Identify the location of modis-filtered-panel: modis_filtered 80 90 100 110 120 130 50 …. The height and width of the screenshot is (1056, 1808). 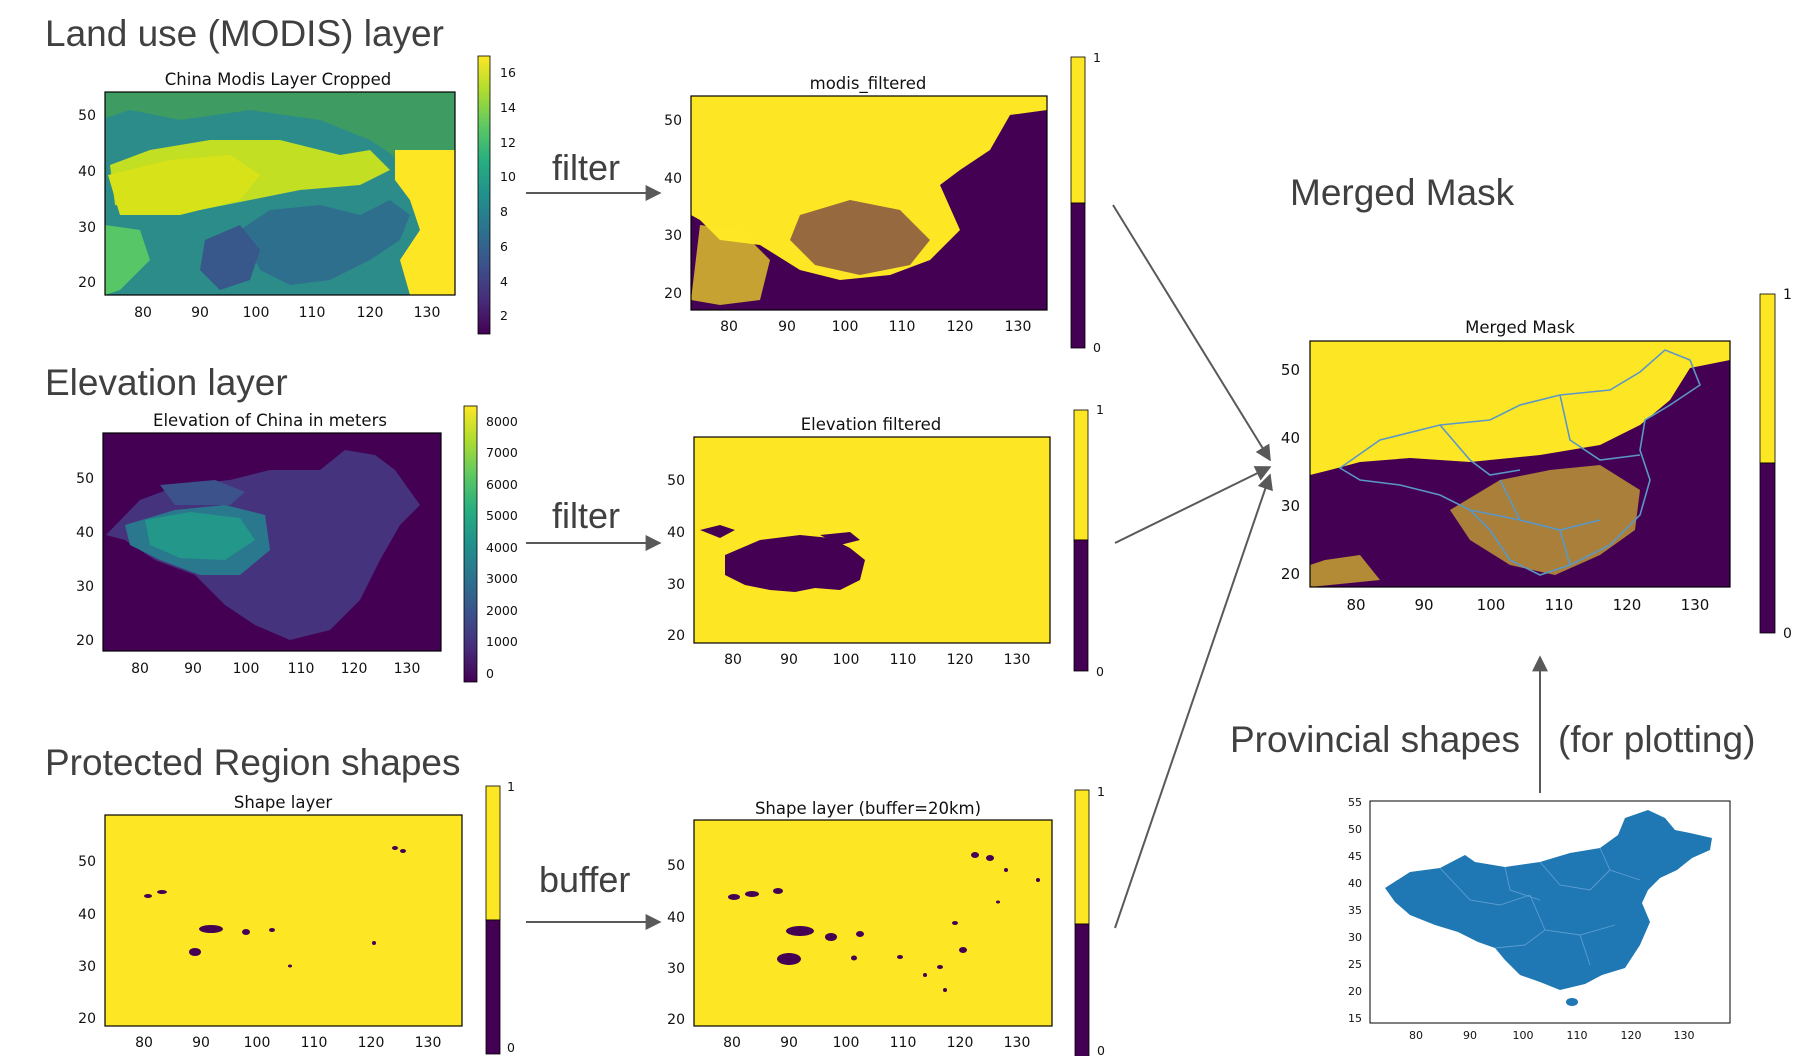
(882, 202).